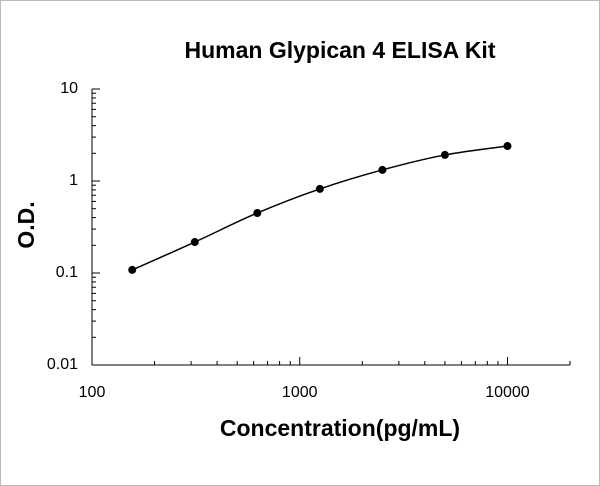 The width and height of the screenshot is (600, 486). What do you see at coordinates (300, 392) in the screenshot?
I see `x-tick-label: 1000` at bounding box center [300, 392].